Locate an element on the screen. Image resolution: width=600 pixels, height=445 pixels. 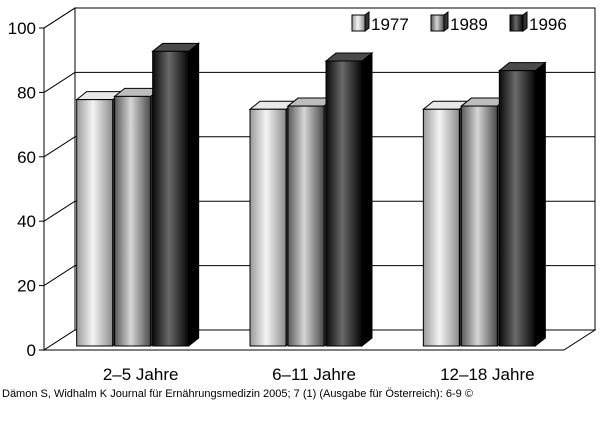
side-wall is located at coordinates (59, 179).